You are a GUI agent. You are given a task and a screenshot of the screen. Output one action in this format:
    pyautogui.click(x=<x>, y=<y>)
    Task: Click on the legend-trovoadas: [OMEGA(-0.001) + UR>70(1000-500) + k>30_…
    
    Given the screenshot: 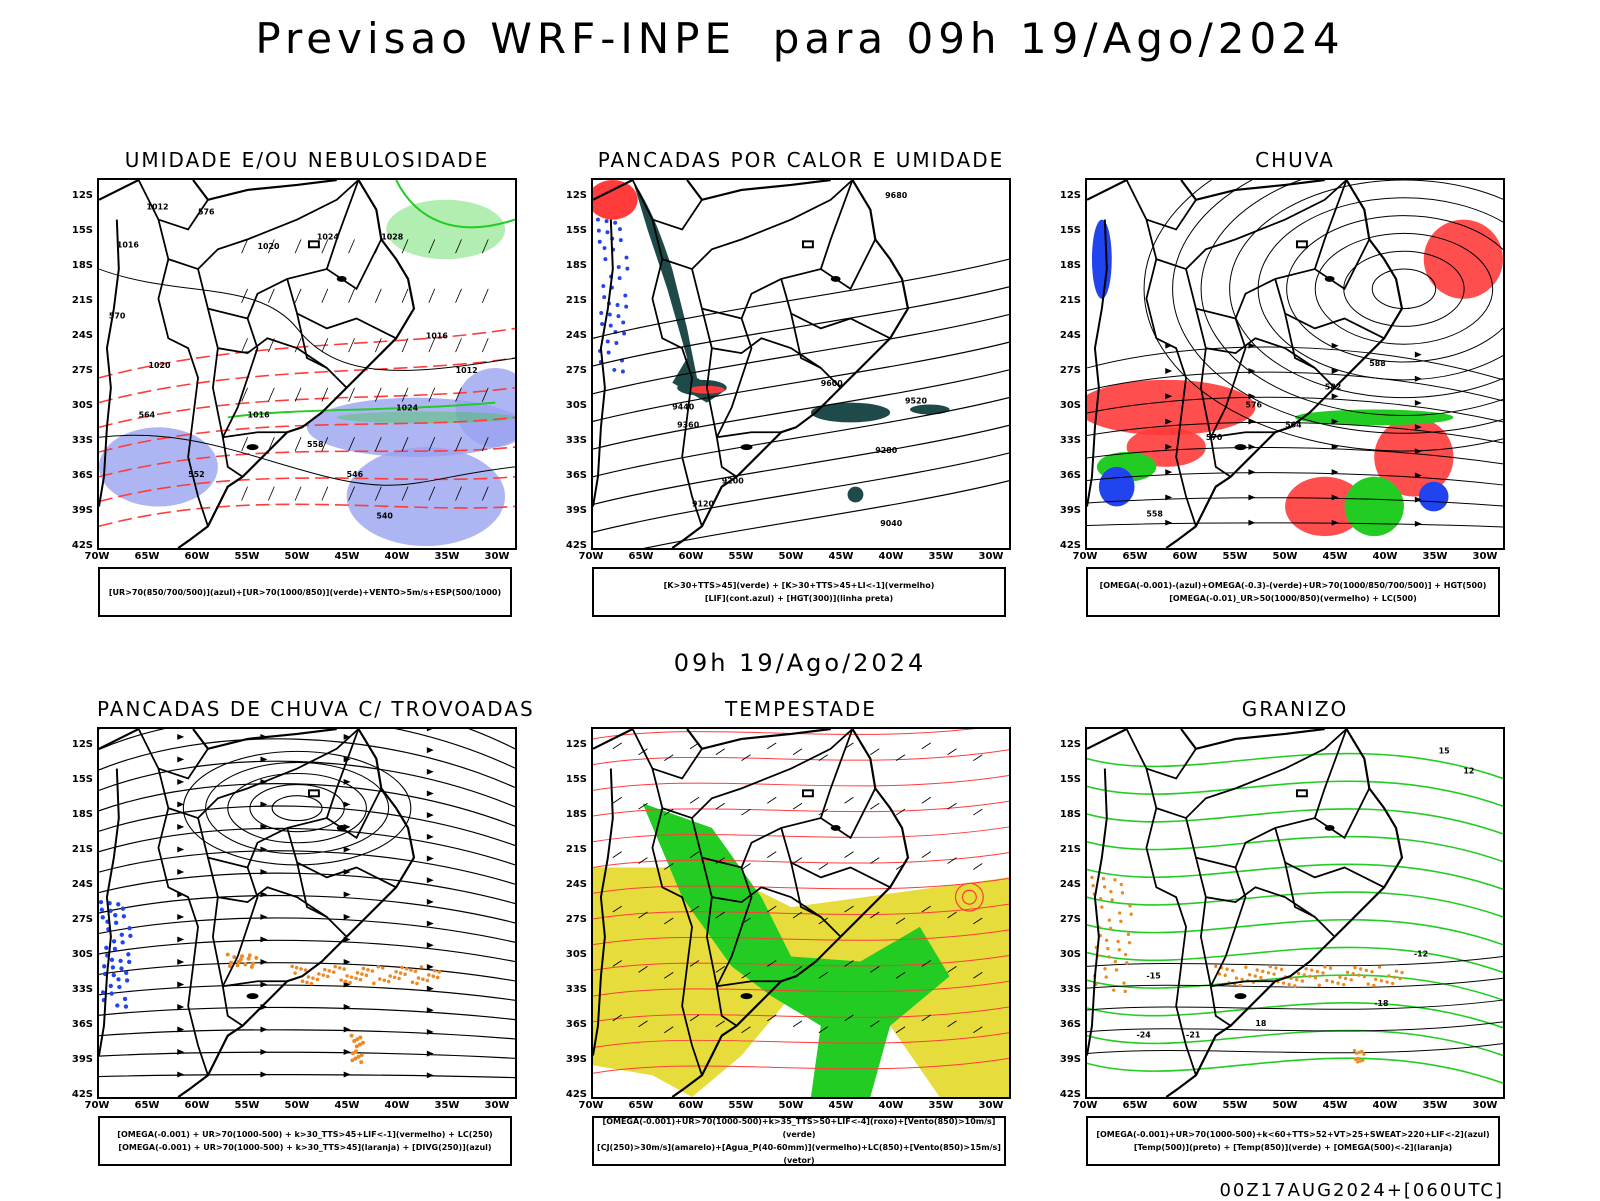 What is the action you would take?
    pyautogui.click(x=305, y=1141)
    